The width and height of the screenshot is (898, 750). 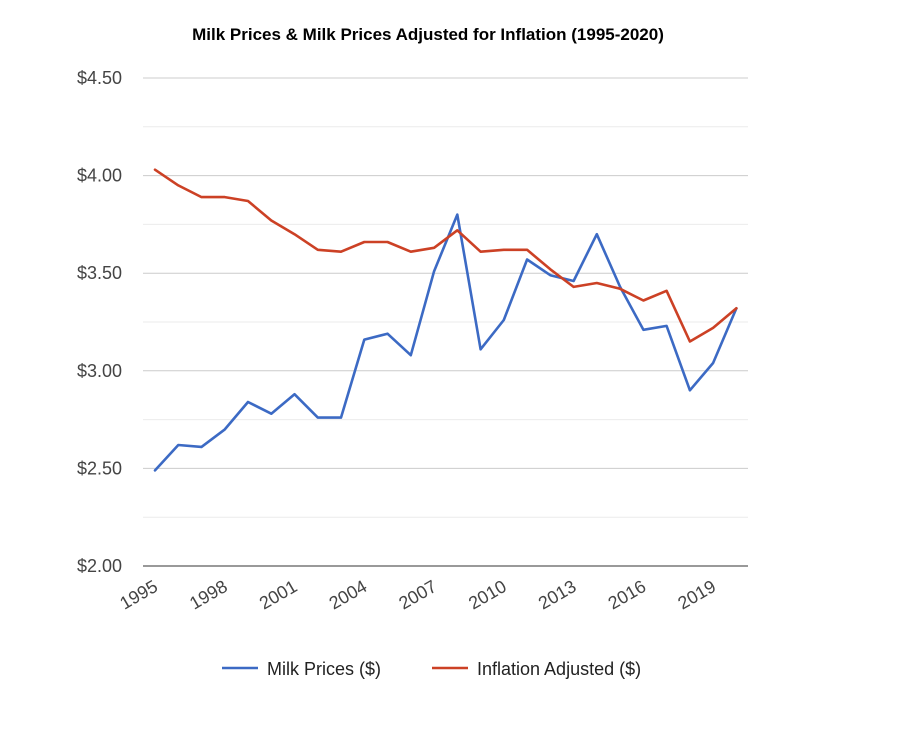 What do you see at coordinates (99, 273) in the screenshot?
I see `y-tick-label: $3.50` at bounding box center [99, 273].